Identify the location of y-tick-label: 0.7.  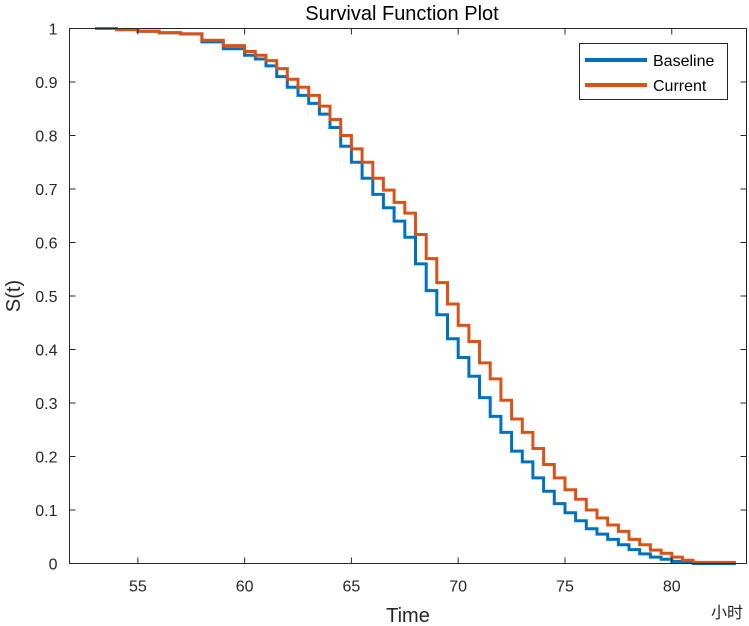
(46, 190).